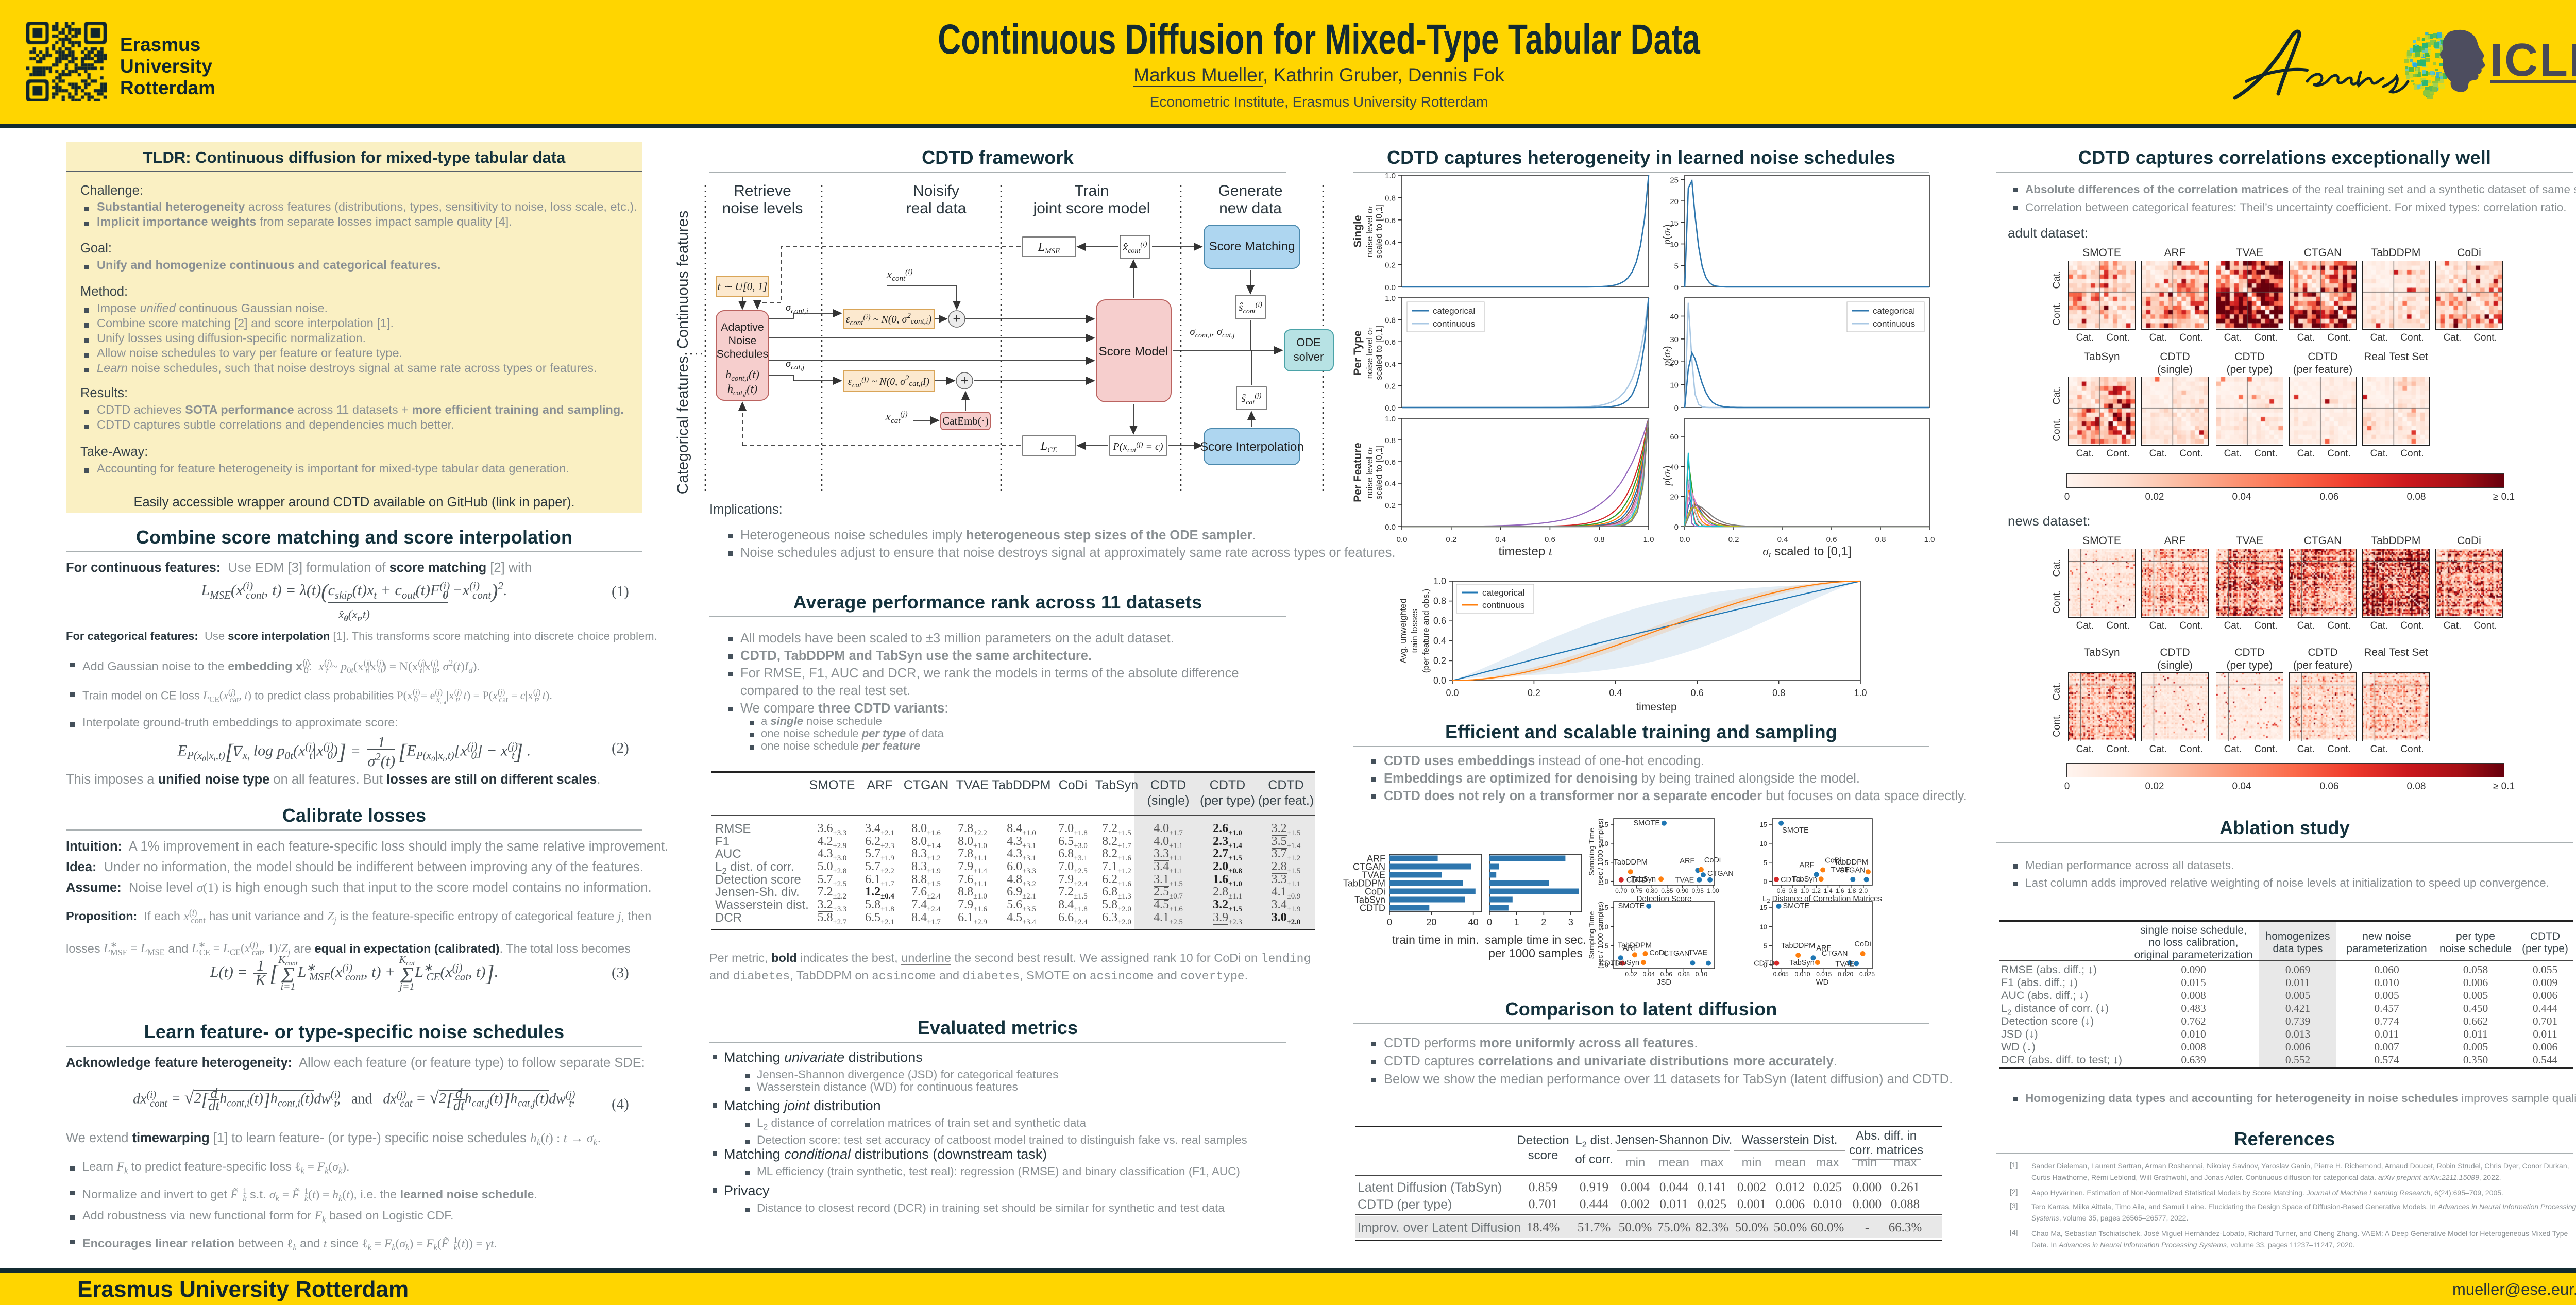 This screenshot has height=1305, width=2576. I want to click on svg-text: 3, so click(1570, 922).